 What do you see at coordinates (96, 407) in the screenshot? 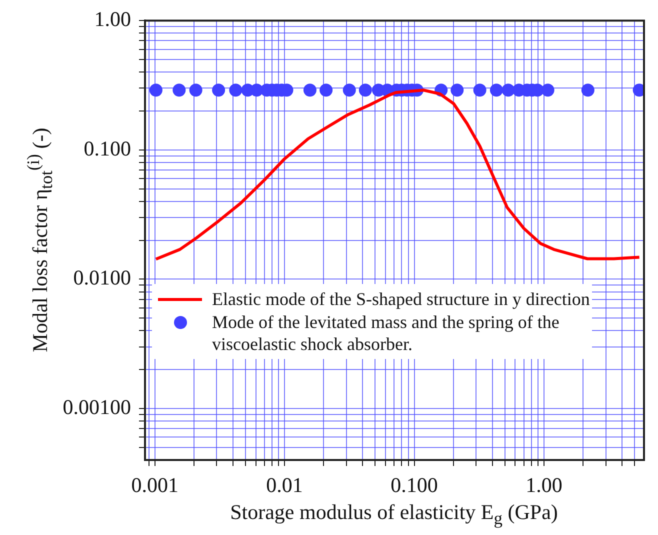
I see `y-tick-label: 0.00100` at bounding box center [96, 407].